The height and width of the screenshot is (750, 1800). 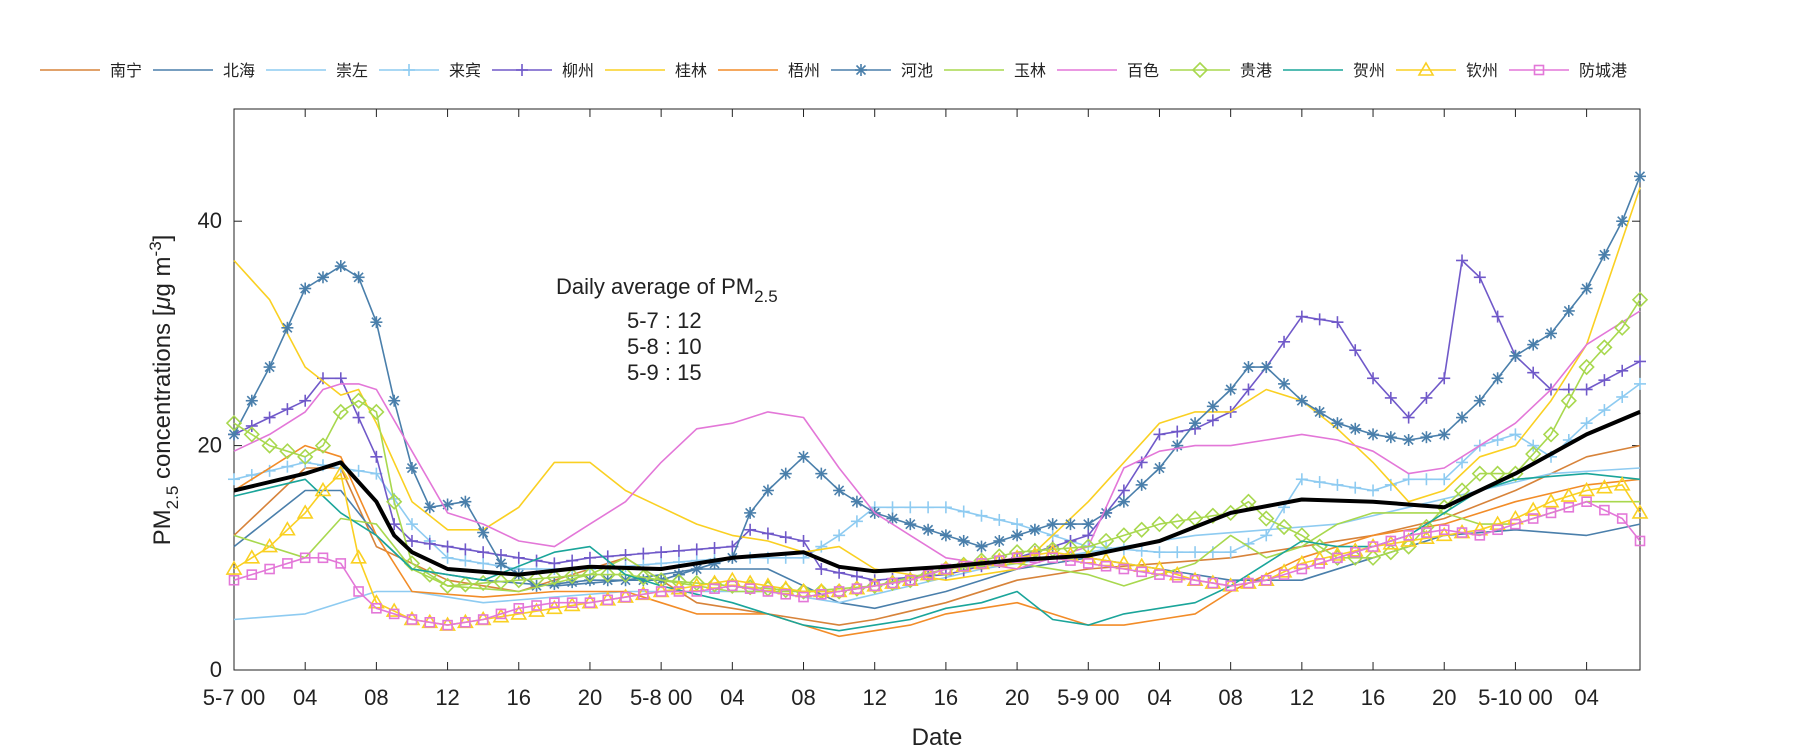 What do you see at coordinates (664, 372) in the screenshot?
I see `annotation-line-3: 5-9 : 15` at bounding box center [664, 372].